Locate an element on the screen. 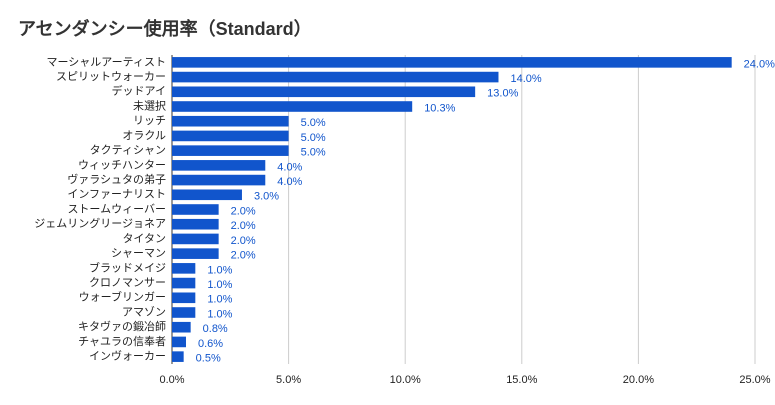 This screenshot has height=405, width=775. y-tick-label: インファーナリスト is located at coordinates (116, 194).